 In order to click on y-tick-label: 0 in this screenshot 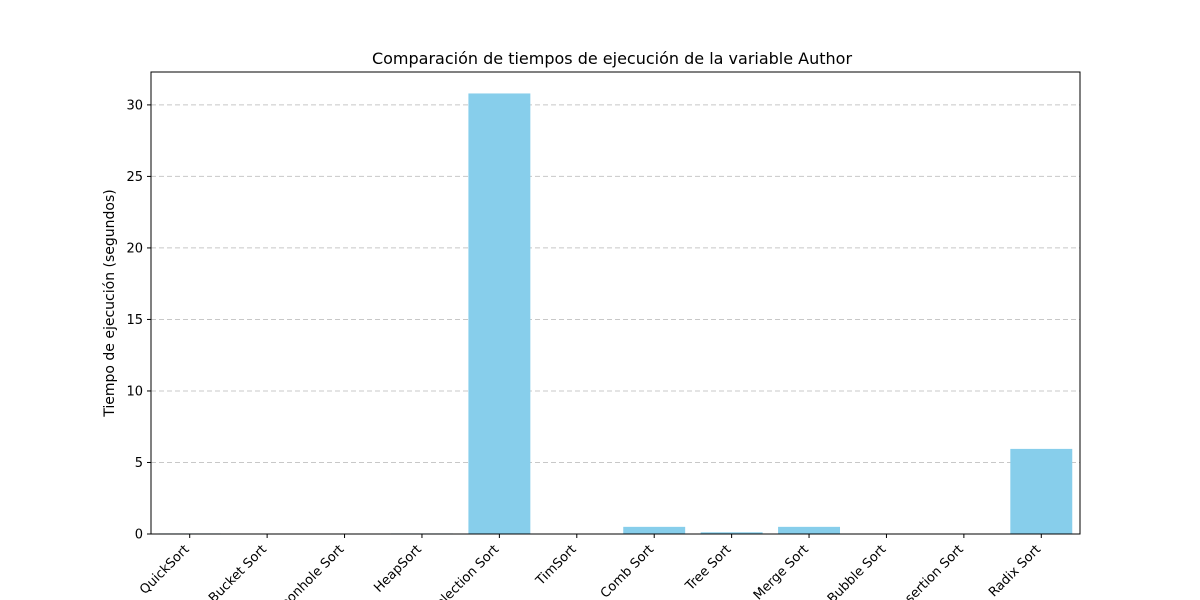, I will do `click(139, 535)`.